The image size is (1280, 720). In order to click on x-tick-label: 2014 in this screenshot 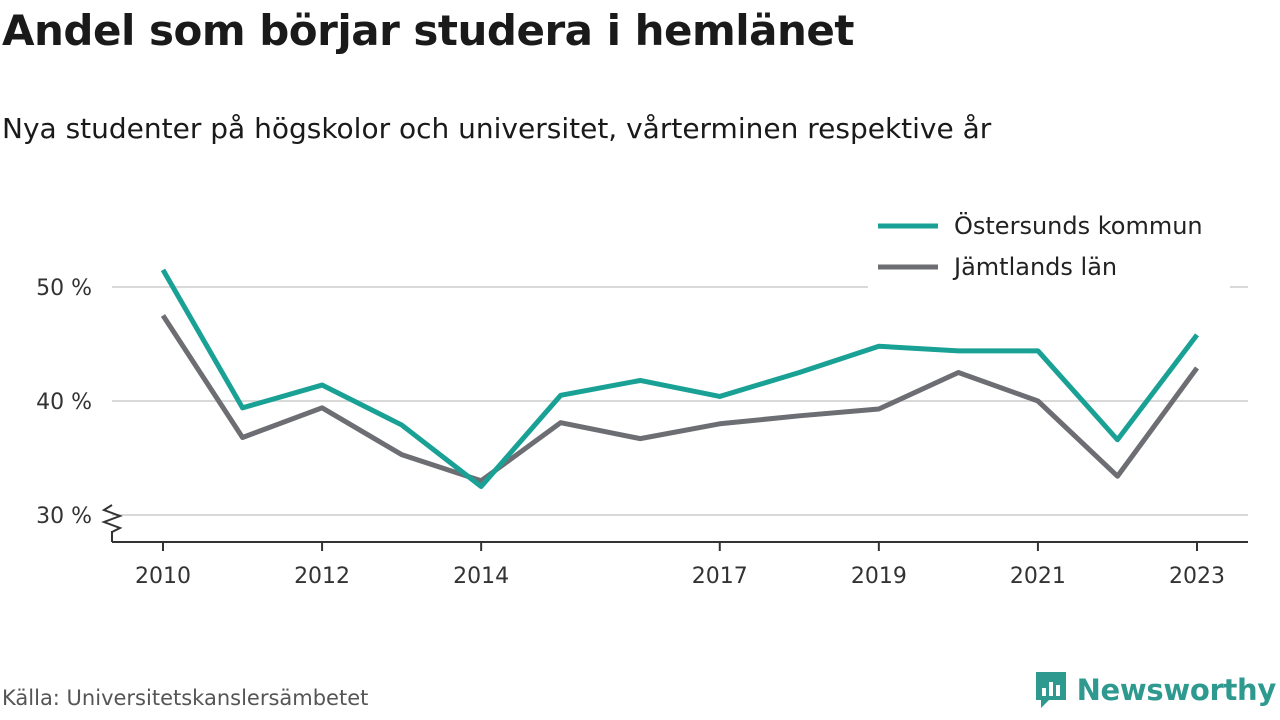, I will do `click(481, 576)`.